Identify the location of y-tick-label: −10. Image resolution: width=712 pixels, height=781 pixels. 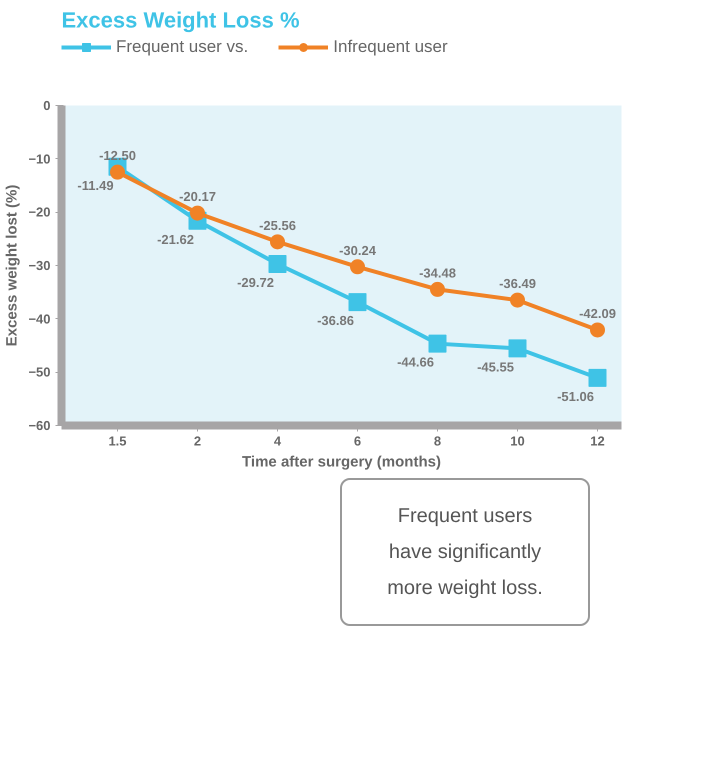
(39, 158).